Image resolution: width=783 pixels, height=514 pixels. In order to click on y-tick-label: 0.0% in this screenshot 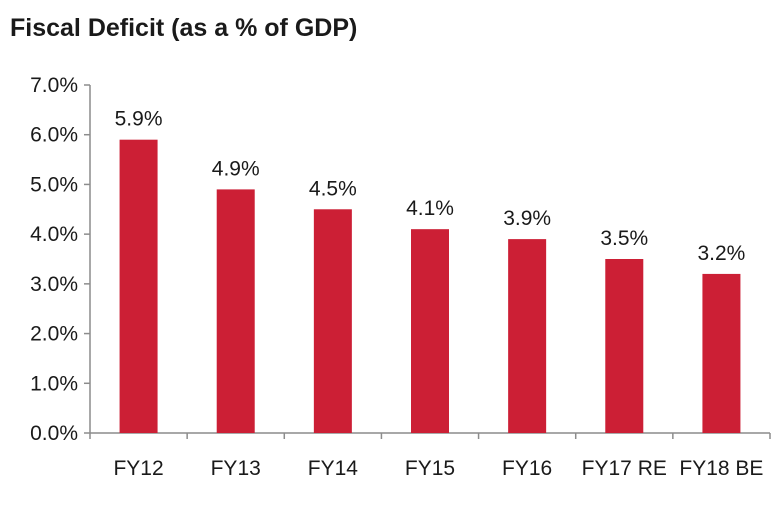, I will do `click(54, 433)`.